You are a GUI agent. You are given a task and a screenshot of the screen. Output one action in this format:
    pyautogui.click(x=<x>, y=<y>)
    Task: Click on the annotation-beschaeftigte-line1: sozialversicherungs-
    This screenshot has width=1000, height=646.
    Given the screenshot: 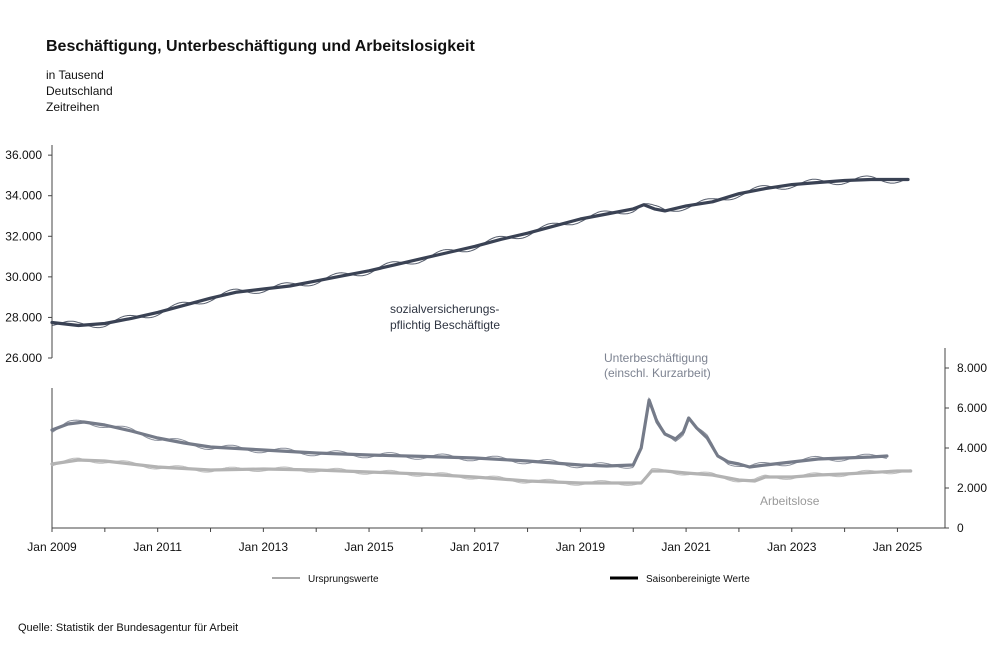 What is the action you would take?
    pyautogui.click(x=444, y=309)
    